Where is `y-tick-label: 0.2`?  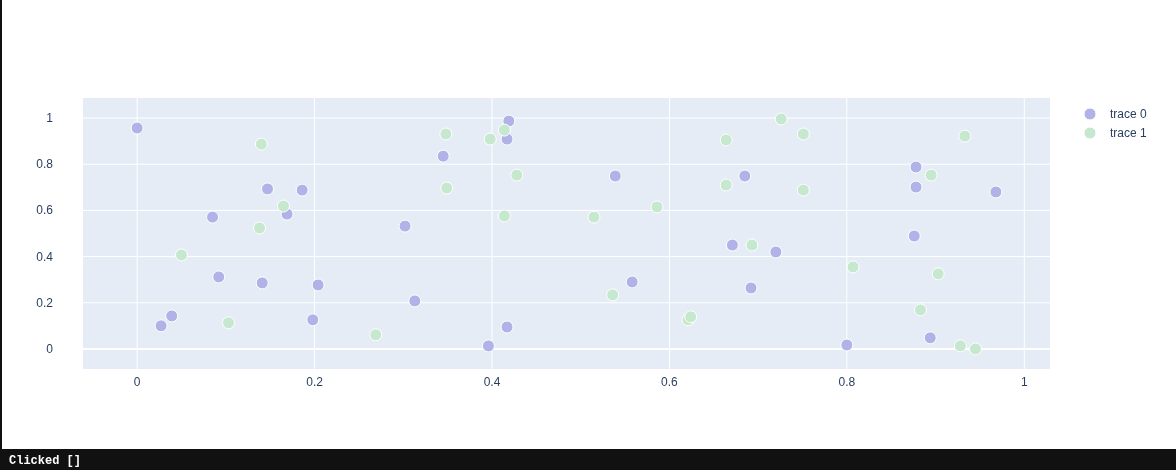
y-tick-label: 0.2 is located at coordinates (45, 302).